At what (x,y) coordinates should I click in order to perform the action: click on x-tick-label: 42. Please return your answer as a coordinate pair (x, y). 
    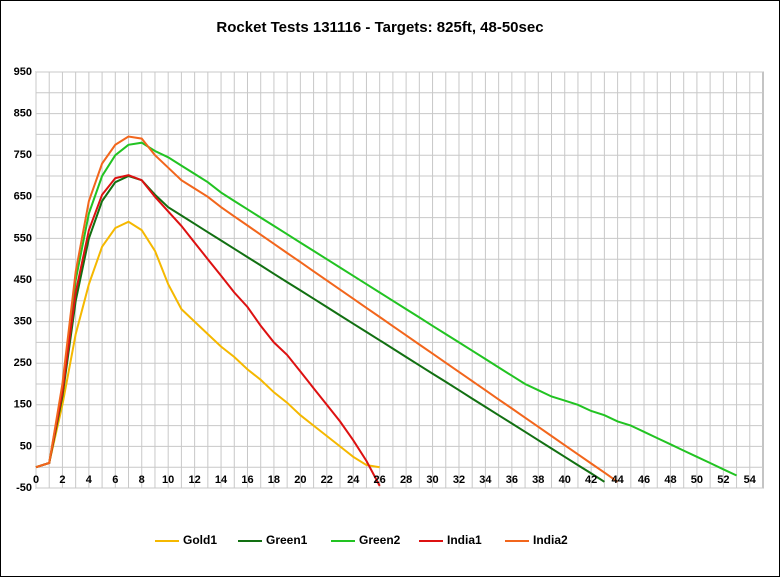
    Looking at the image, I should click on (591, 480).